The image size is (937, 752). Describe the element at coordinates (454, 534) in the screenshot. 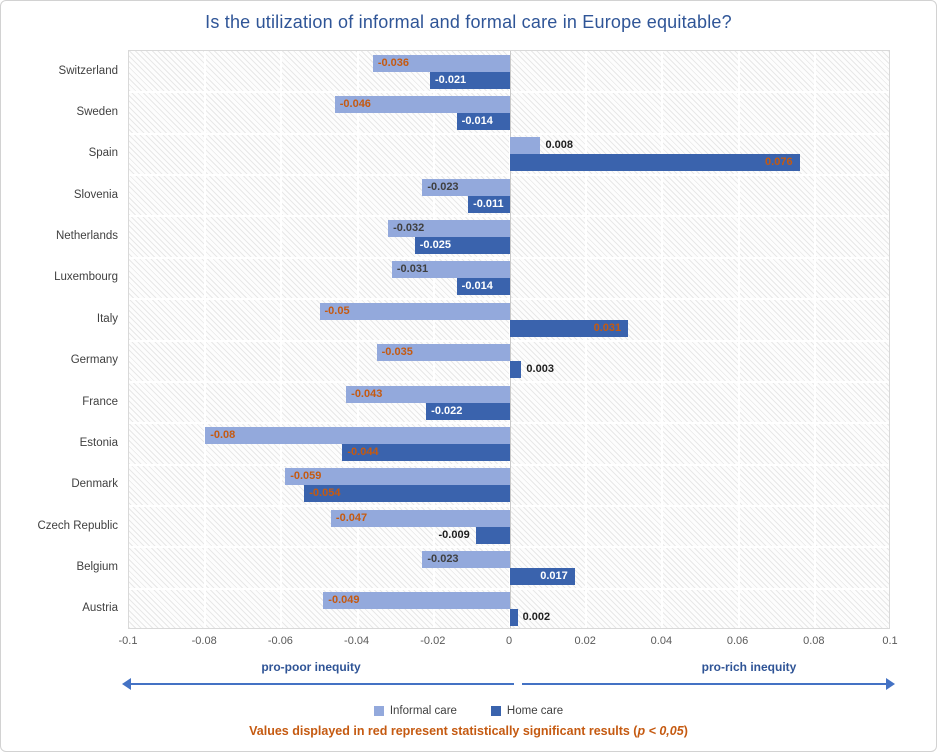

I see `value-label: -0.009` at that location.